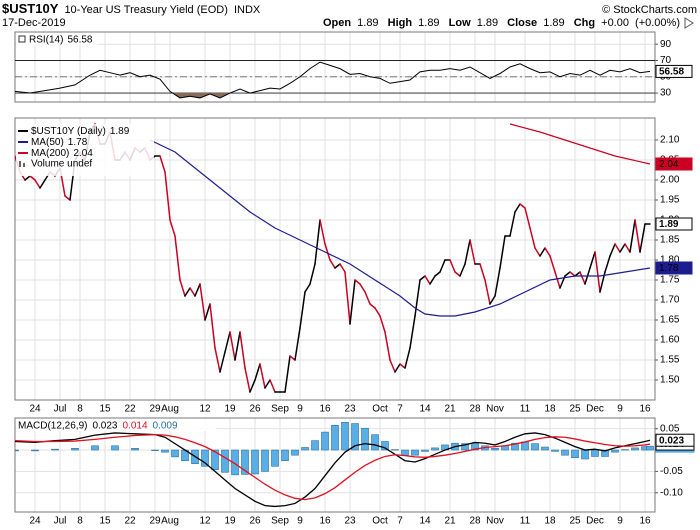 The image size is (700, 530). I want to click on legend-value: 1.78, so click(78, 142).